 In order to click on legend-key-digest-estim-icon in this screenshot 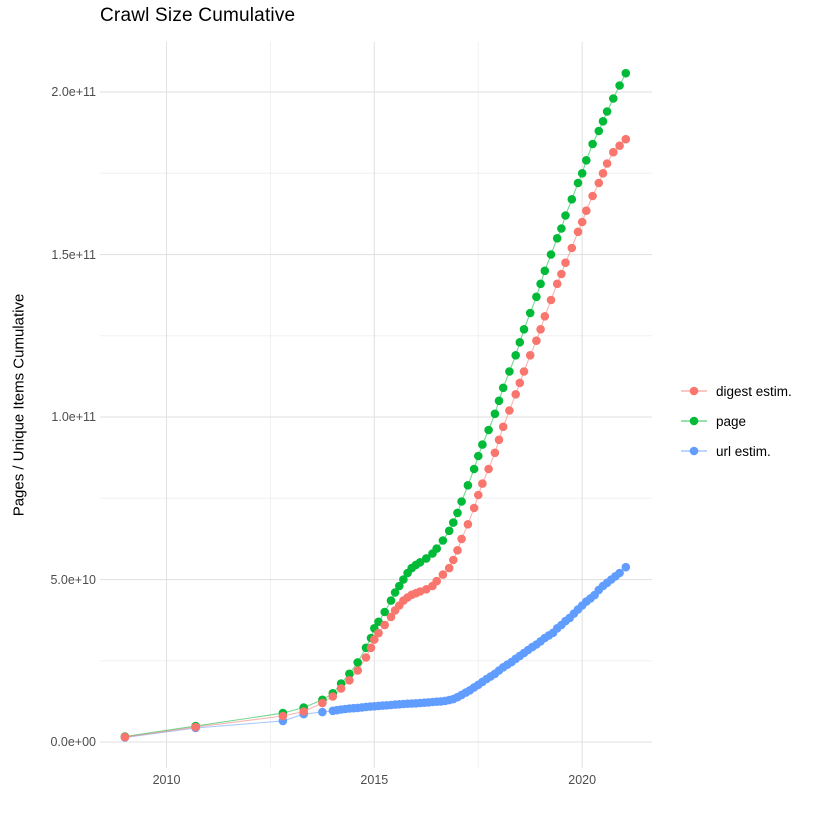, I will do `click(694, 391)`.